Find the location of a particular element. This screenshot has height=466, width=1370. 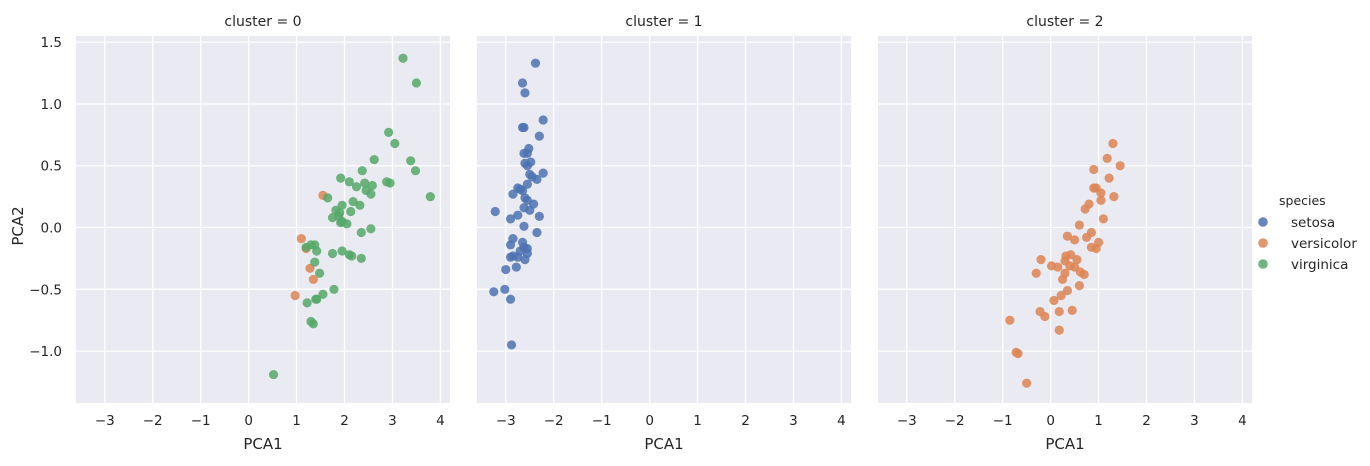

series-virginica is located at coordinates (351, 216).